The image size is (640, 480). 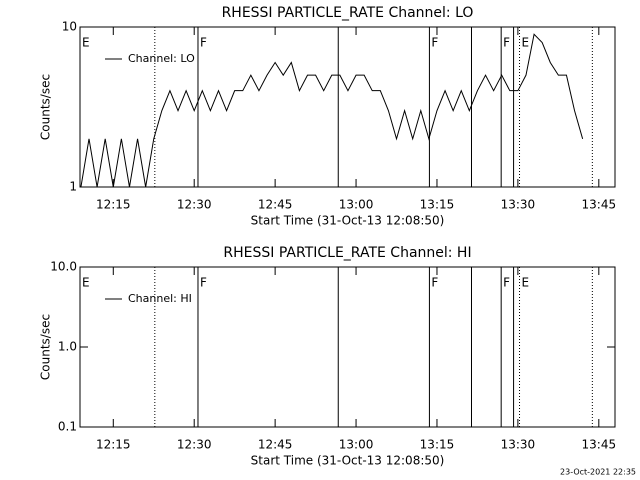 What do you see at coordinates (67, 427) in the screenshot?
I see `y-tick-label: 0.1` at bounding box center [67, 427].